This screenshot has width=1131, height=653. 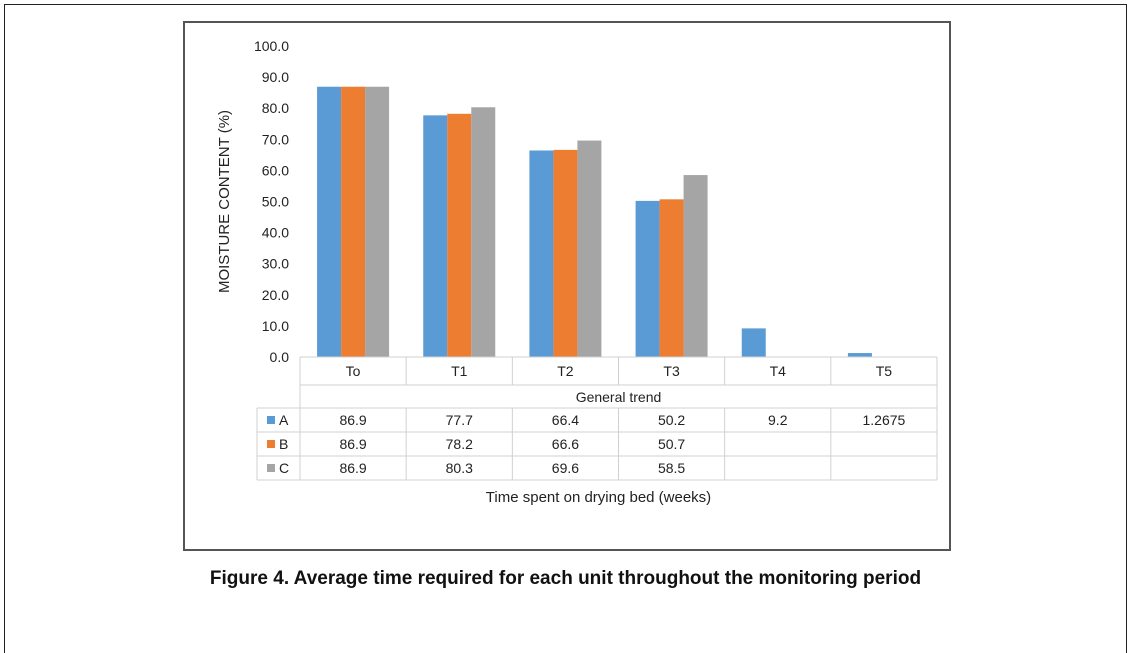 What do you see at coordinates (884, 420) in the screenshot?
I see `data-label: 1.2675` at bounding box center [884, 420].